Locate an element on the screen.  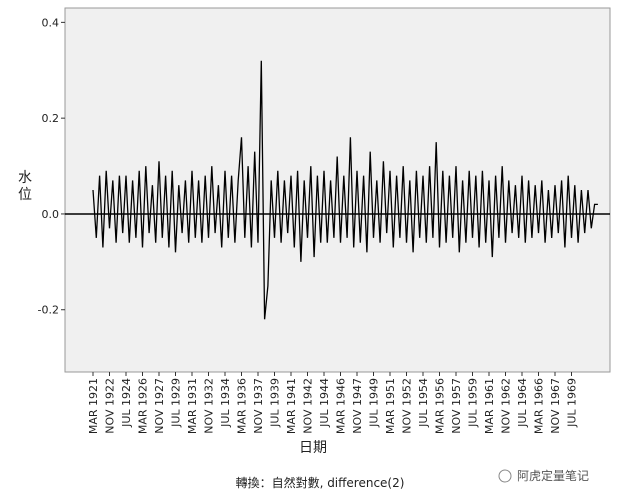
x-tick-label: JUL 1944 is located at coordinates (324, 403).